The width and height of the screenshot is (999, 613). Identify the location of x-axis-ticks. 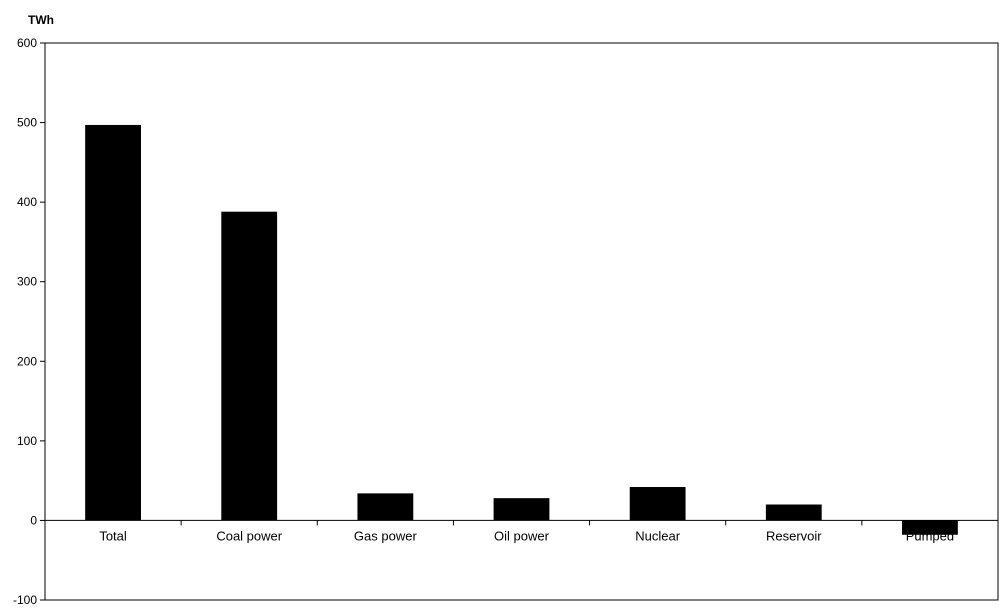
(521, 523).